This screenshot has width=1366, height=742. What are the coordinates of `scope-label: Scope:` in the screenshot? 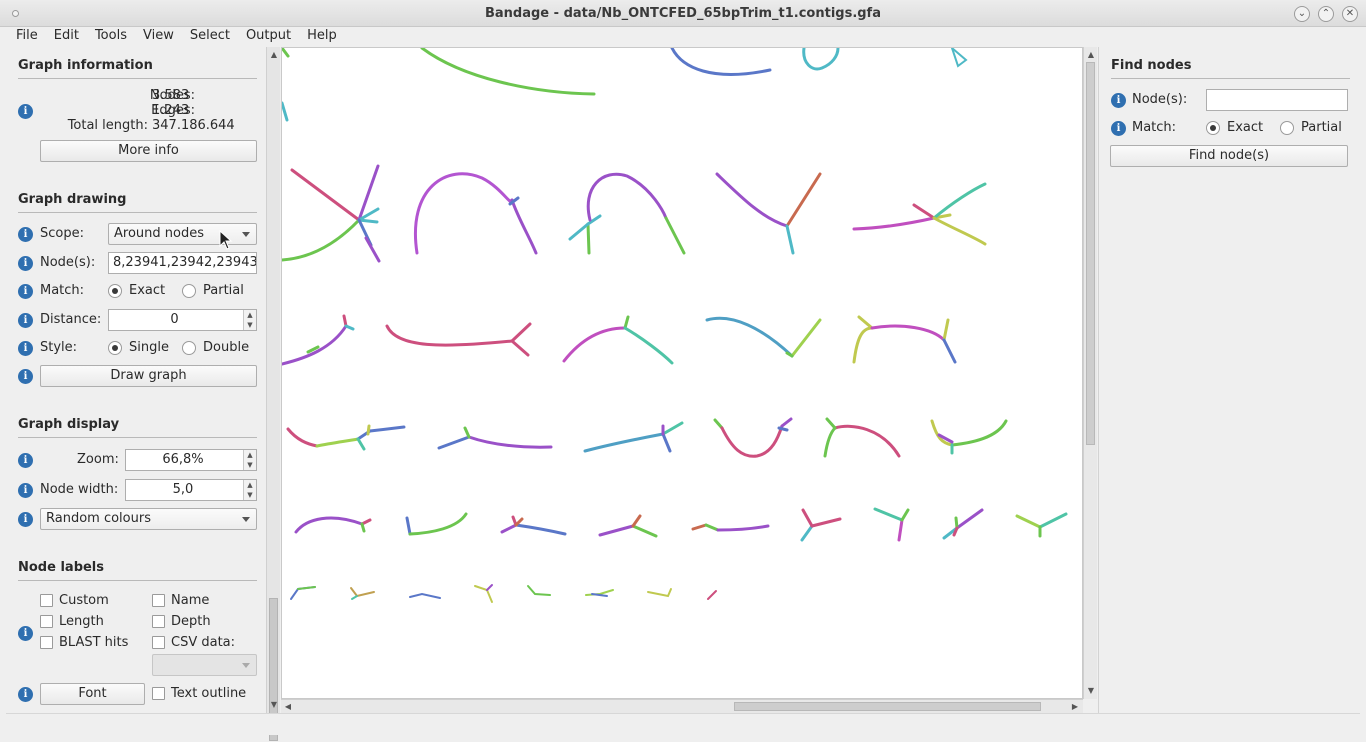 It's located at (62, 233).